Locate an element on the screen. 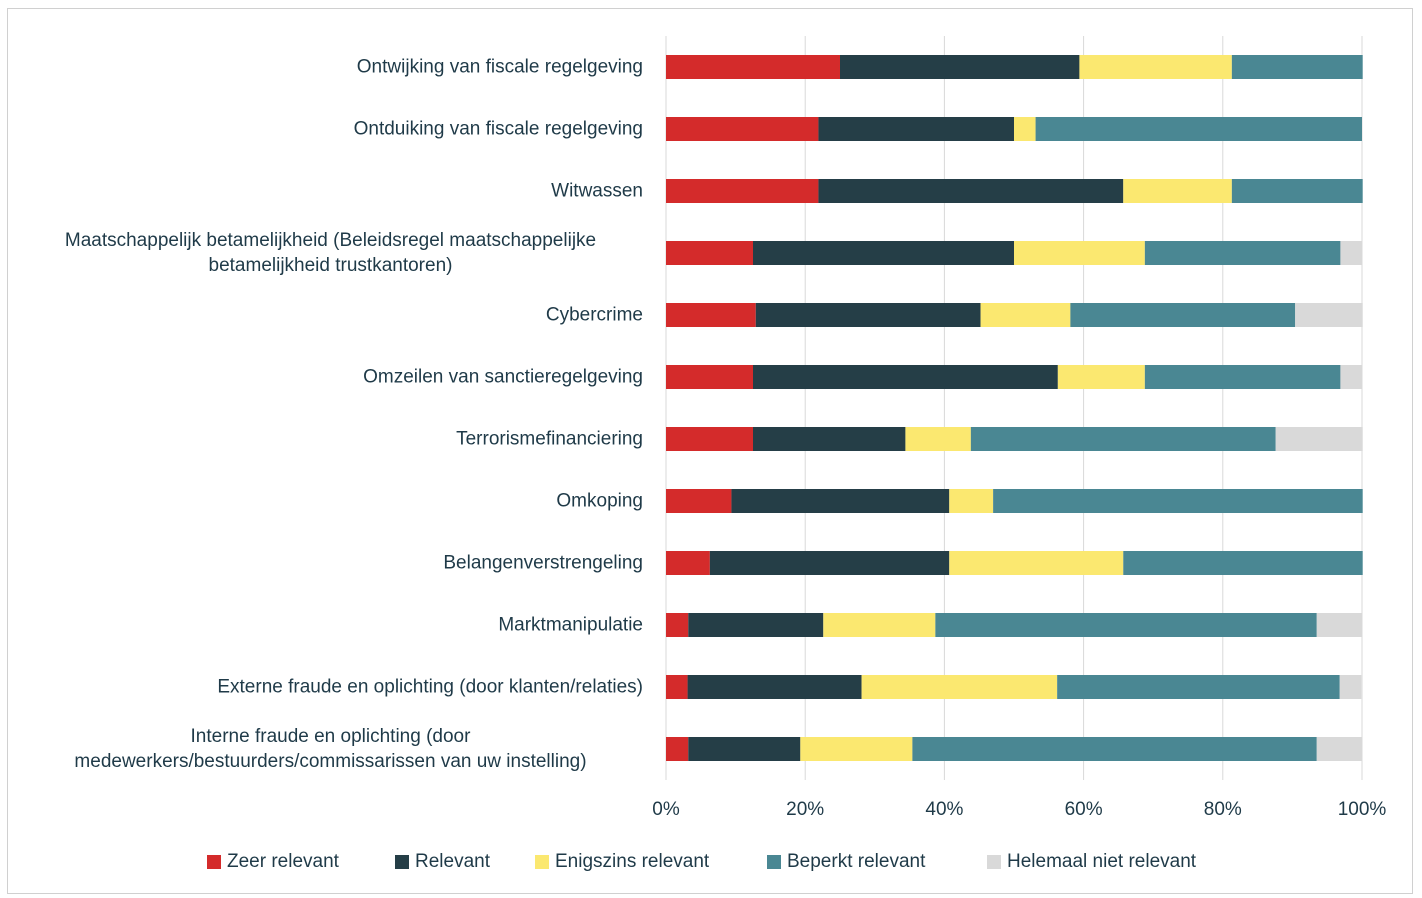 This screenshot has width=1422, height=898. category-label: Omzeilen van sanctieregelgeving is located at coordinates (323, 377).